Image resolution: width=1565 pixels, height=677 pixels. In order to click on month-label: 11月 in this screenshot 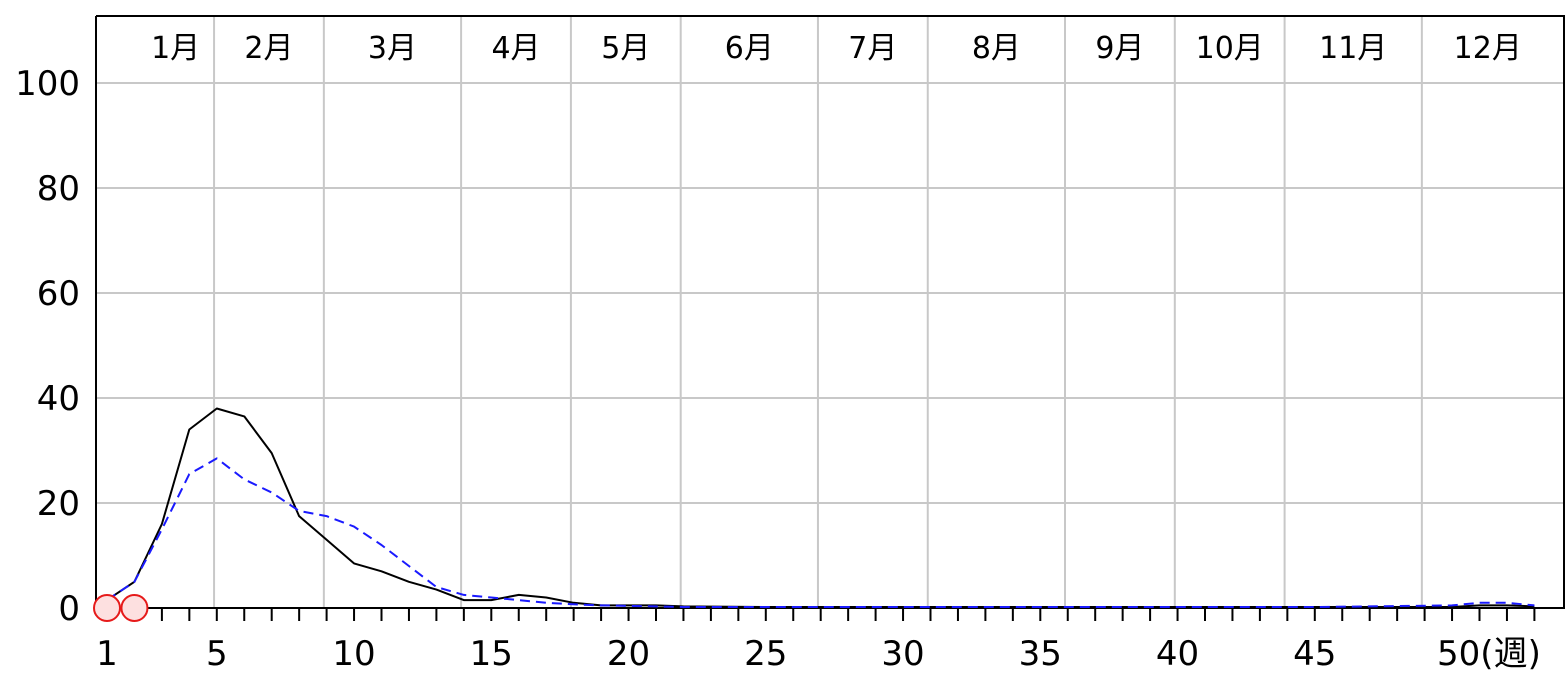, I will do `click(1353, 48)`.